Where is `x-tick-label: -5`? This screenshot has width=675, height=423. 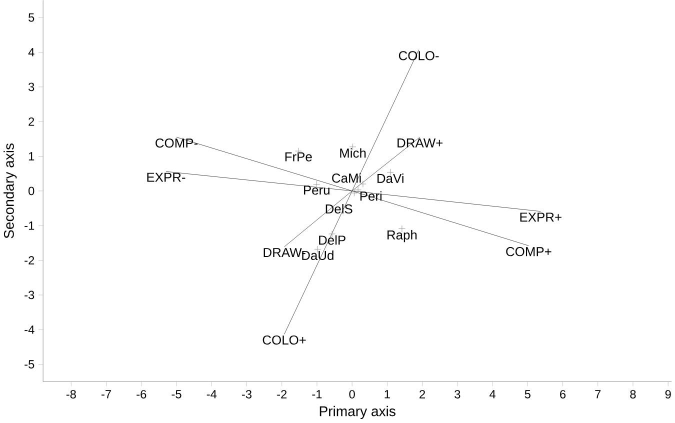 x-tick-label: -5 is located at coordinates (177, 394).